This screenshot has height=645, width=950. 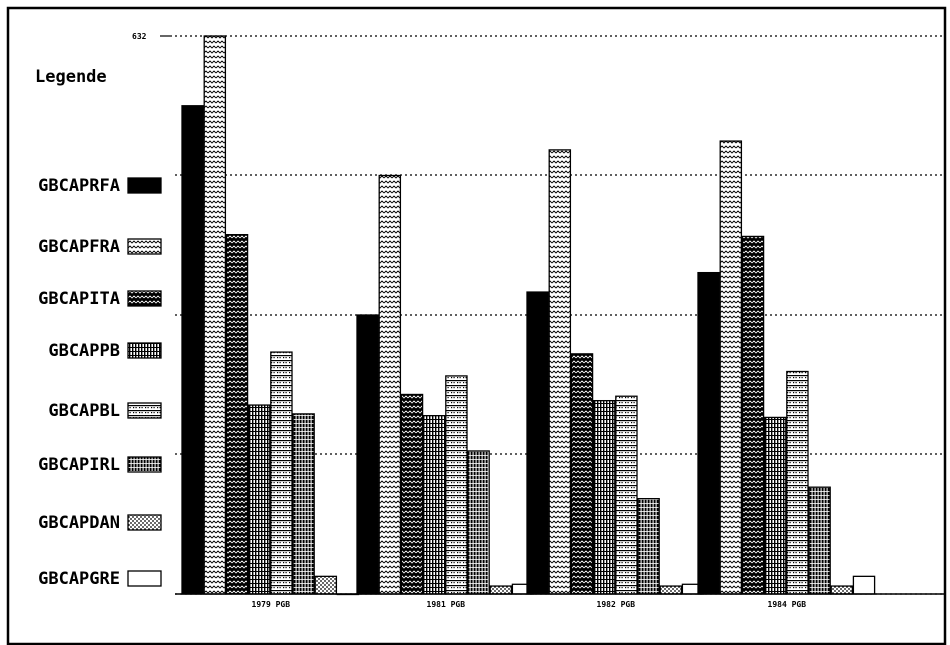 I want to click on legend-label: GBCAPBL, so click(x=84, y=411).